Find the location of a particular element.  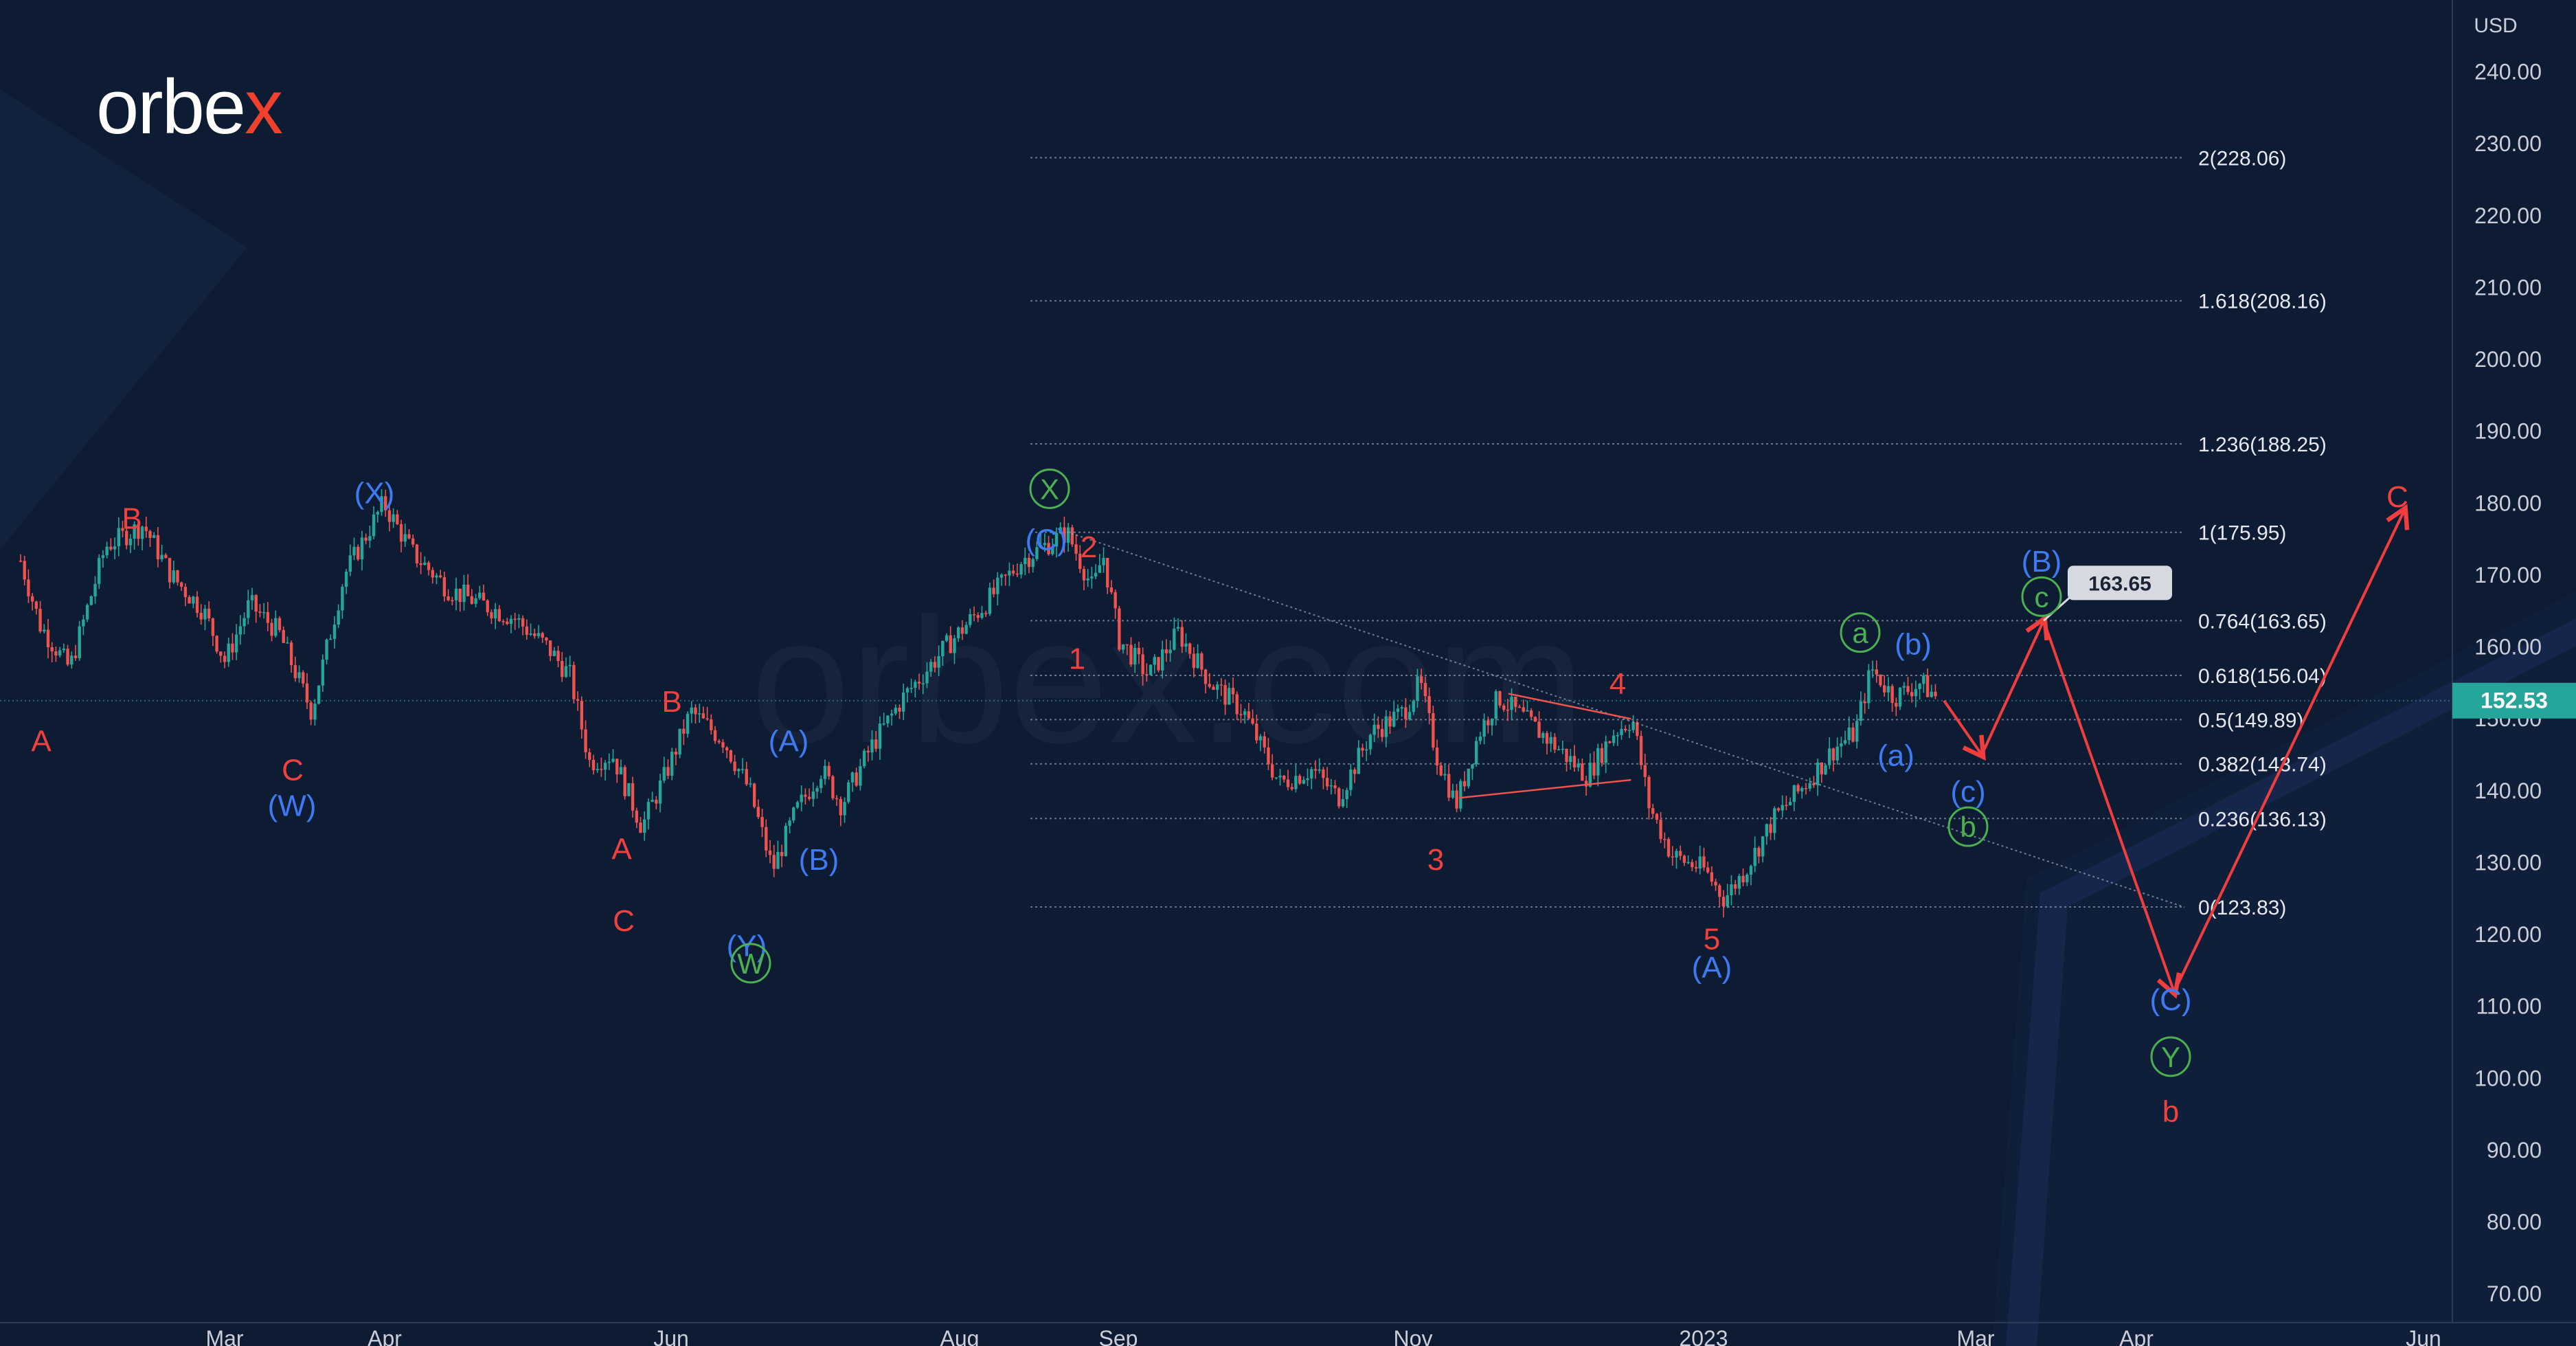

x-tick-label: Mar is located at coordinates (224, 1336).